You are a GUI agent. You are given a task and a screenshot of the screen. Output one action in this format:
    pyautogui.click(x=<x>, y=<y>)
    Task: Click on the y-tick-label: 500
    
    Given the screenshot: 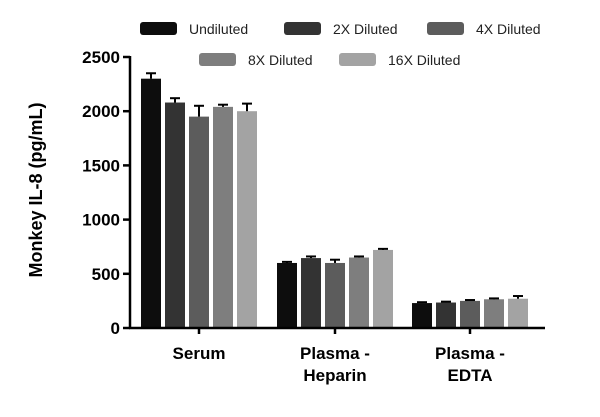 What is the action you would take?
    pyautogui.click(x=106, y=274)
    